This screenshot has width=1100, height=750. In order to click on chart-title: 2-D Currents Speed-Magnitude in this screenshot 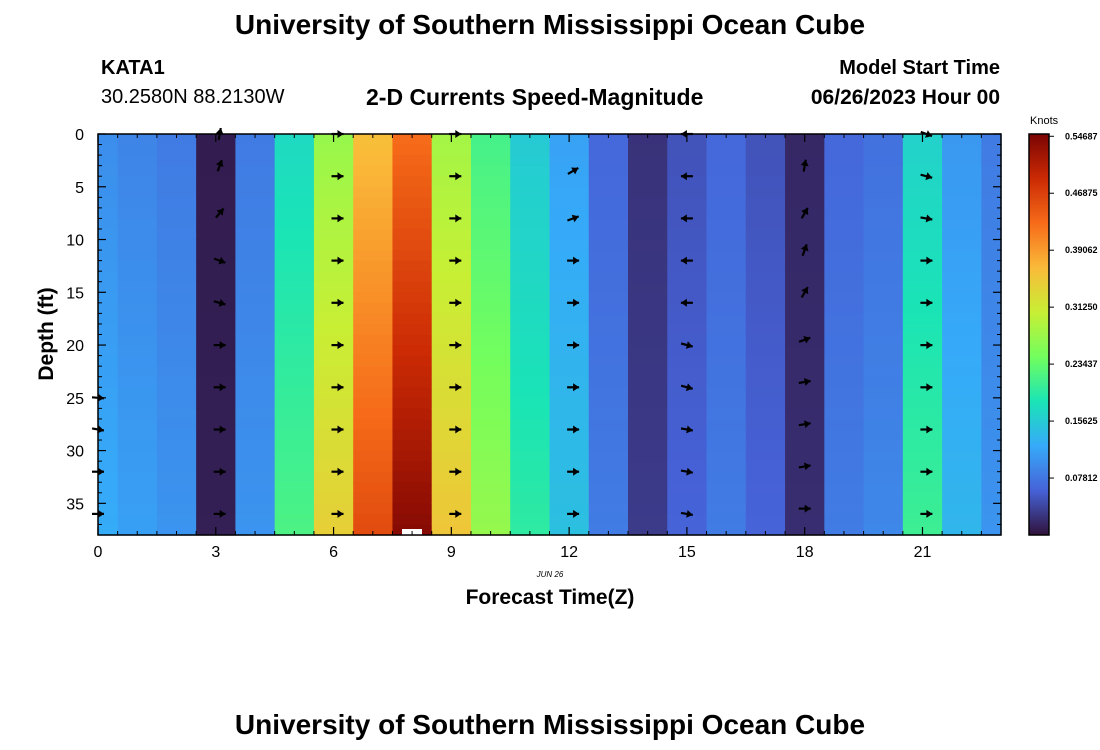, I will do `click(535, 97)`.